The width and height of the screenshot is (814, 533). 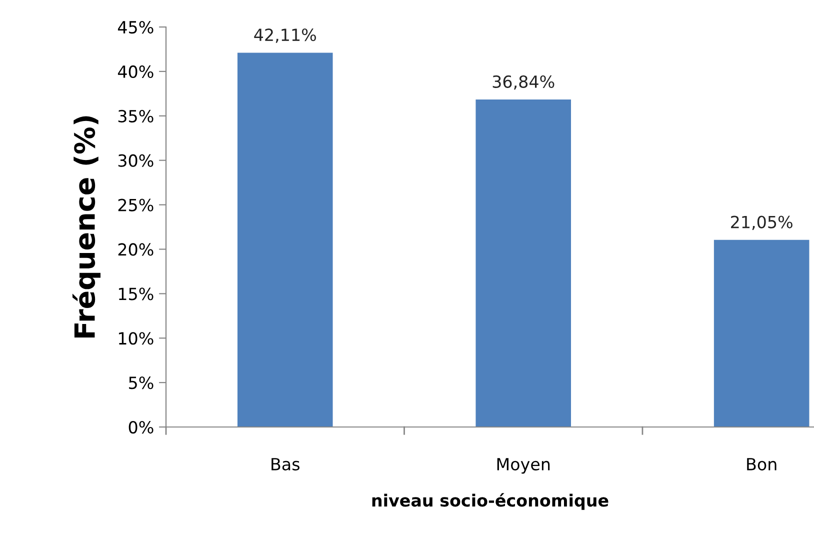 What do you see at coordinates (490, 501) in the screenshot?
I see `x-axis-title: niveau socio-économique` at bounding box center [490, 501].